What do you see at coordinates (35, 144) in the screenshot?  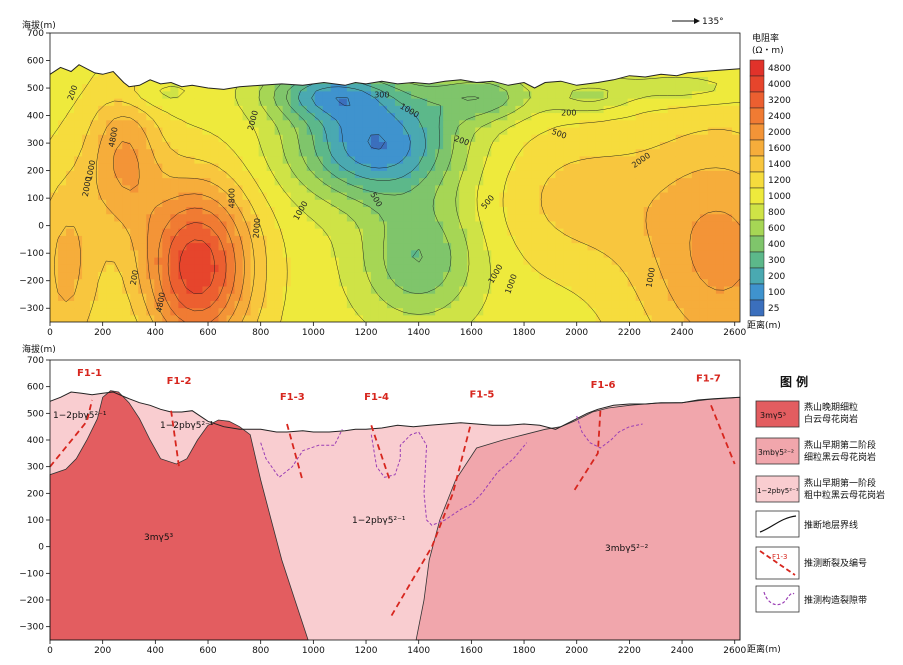 I see `y-tick-label: 300` at bounding box center [35, 144].